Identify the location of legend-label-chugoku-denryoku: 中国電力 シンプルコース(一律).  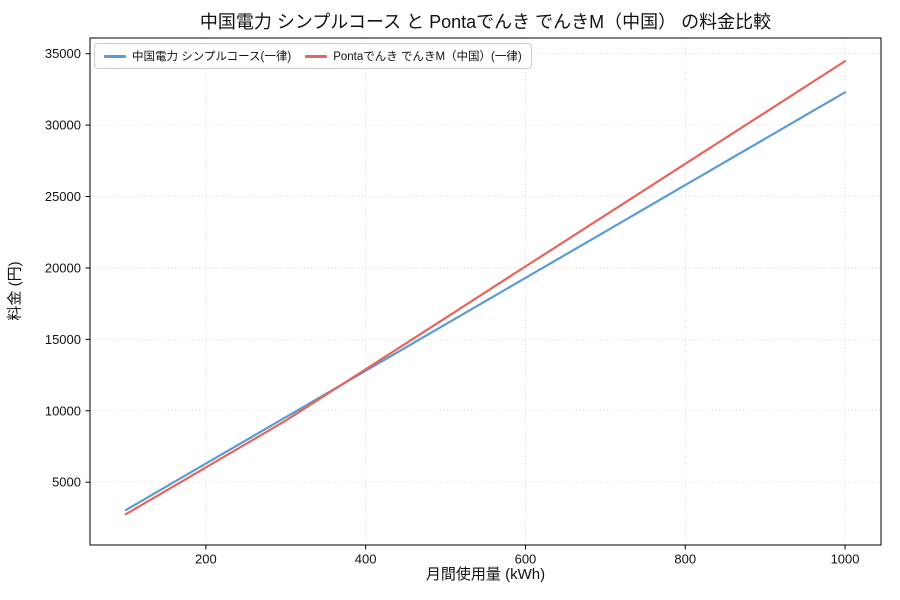
(212, 57).